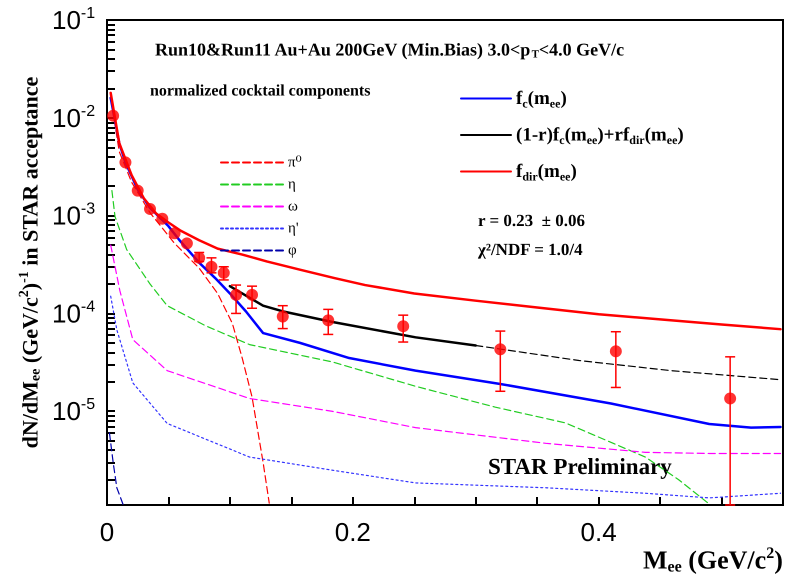 This screenshot has width=797, height=578. What do you see at coordinates (116, 468) in the screenshot?
I see `line-series` at bounding box center [116, 468].